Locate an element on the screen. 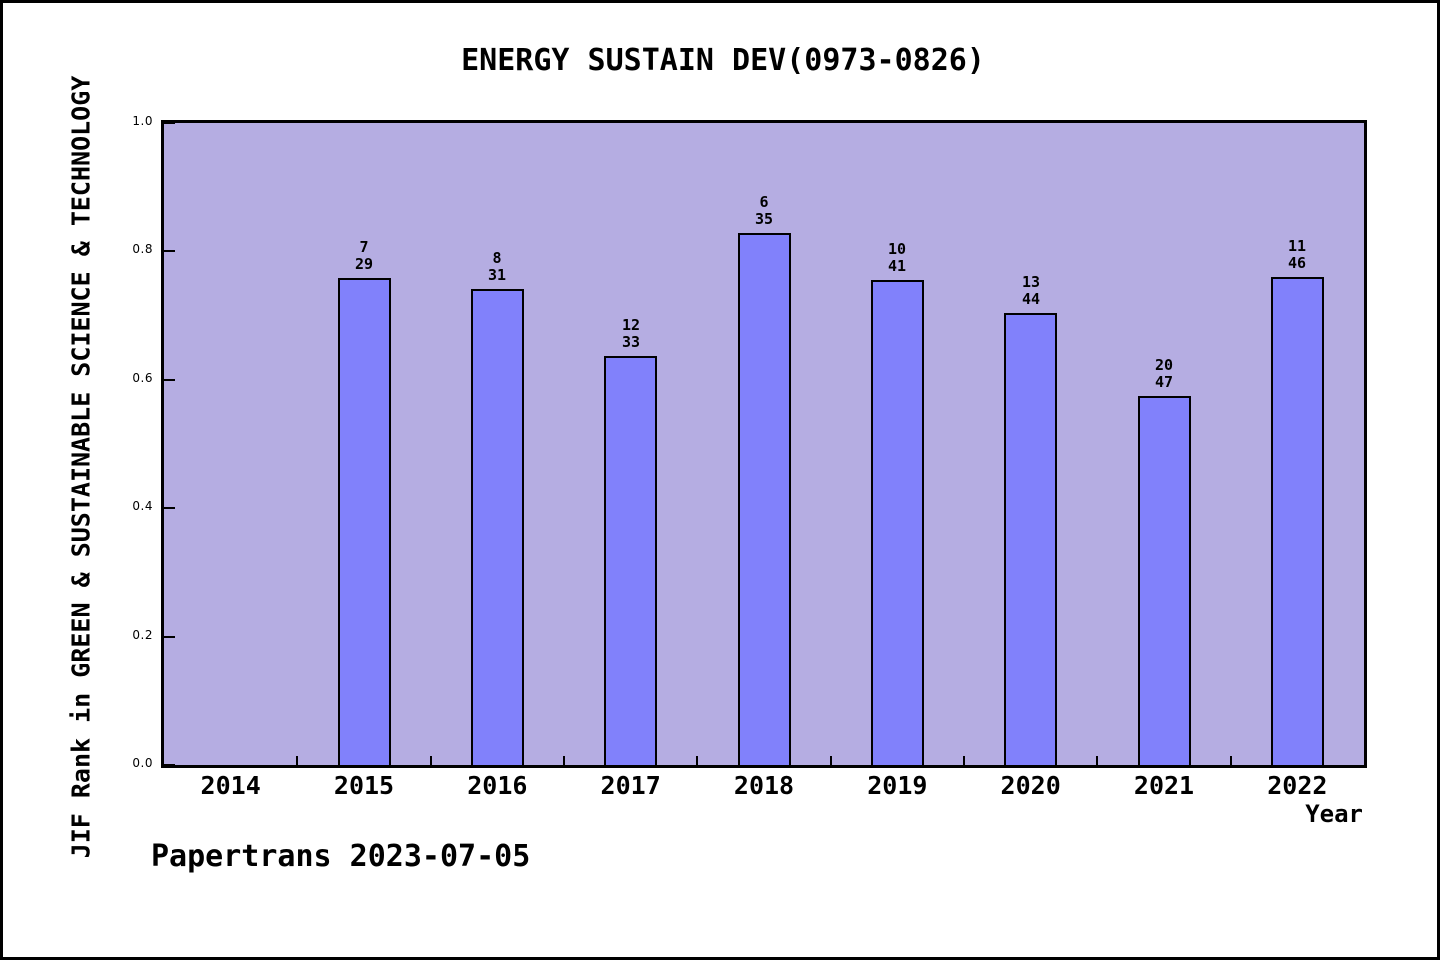 The width and height of the screenshot is (1440, 960). bar-value-label: 20 47 is located at coordinates (1164, 373).